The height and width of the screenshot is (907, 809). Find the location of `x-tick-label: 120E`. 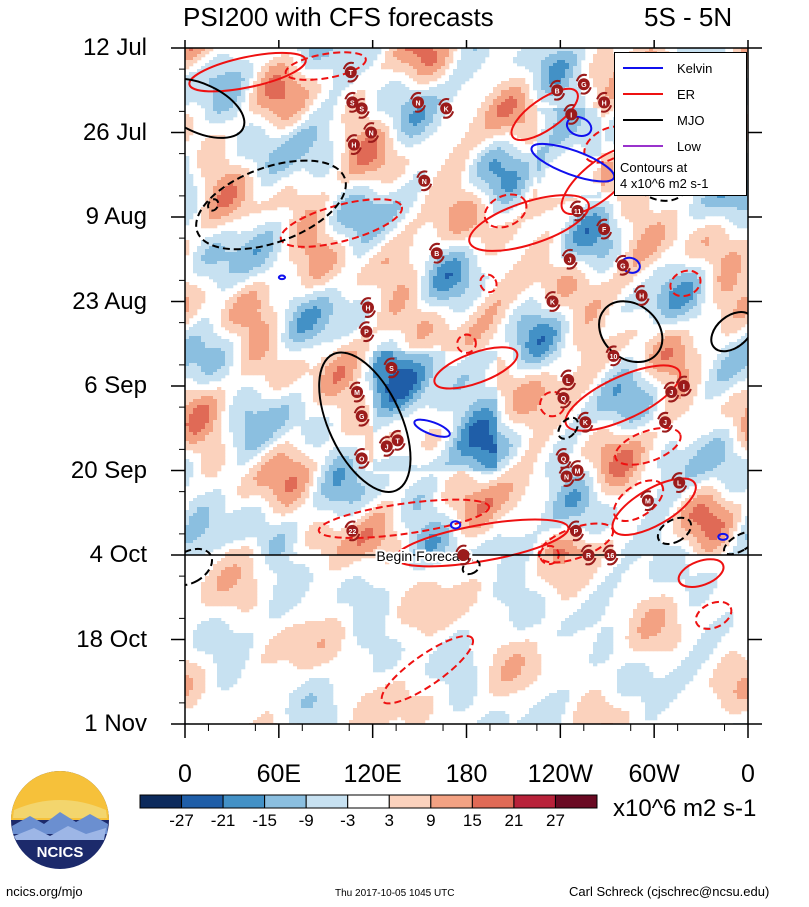

x-tick-label: 120E is located at coordinates (373, 774).